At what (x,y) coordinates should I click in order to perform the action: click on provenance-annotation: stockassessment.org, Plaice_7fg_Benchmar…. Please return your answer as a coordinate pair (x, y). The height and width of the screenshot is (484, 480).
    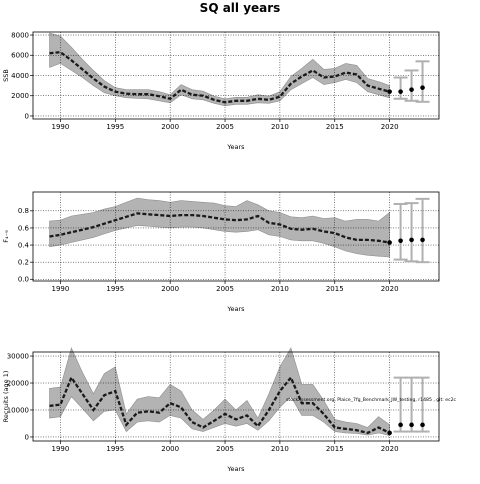
    Looking at the image, I should click on (371, 400).